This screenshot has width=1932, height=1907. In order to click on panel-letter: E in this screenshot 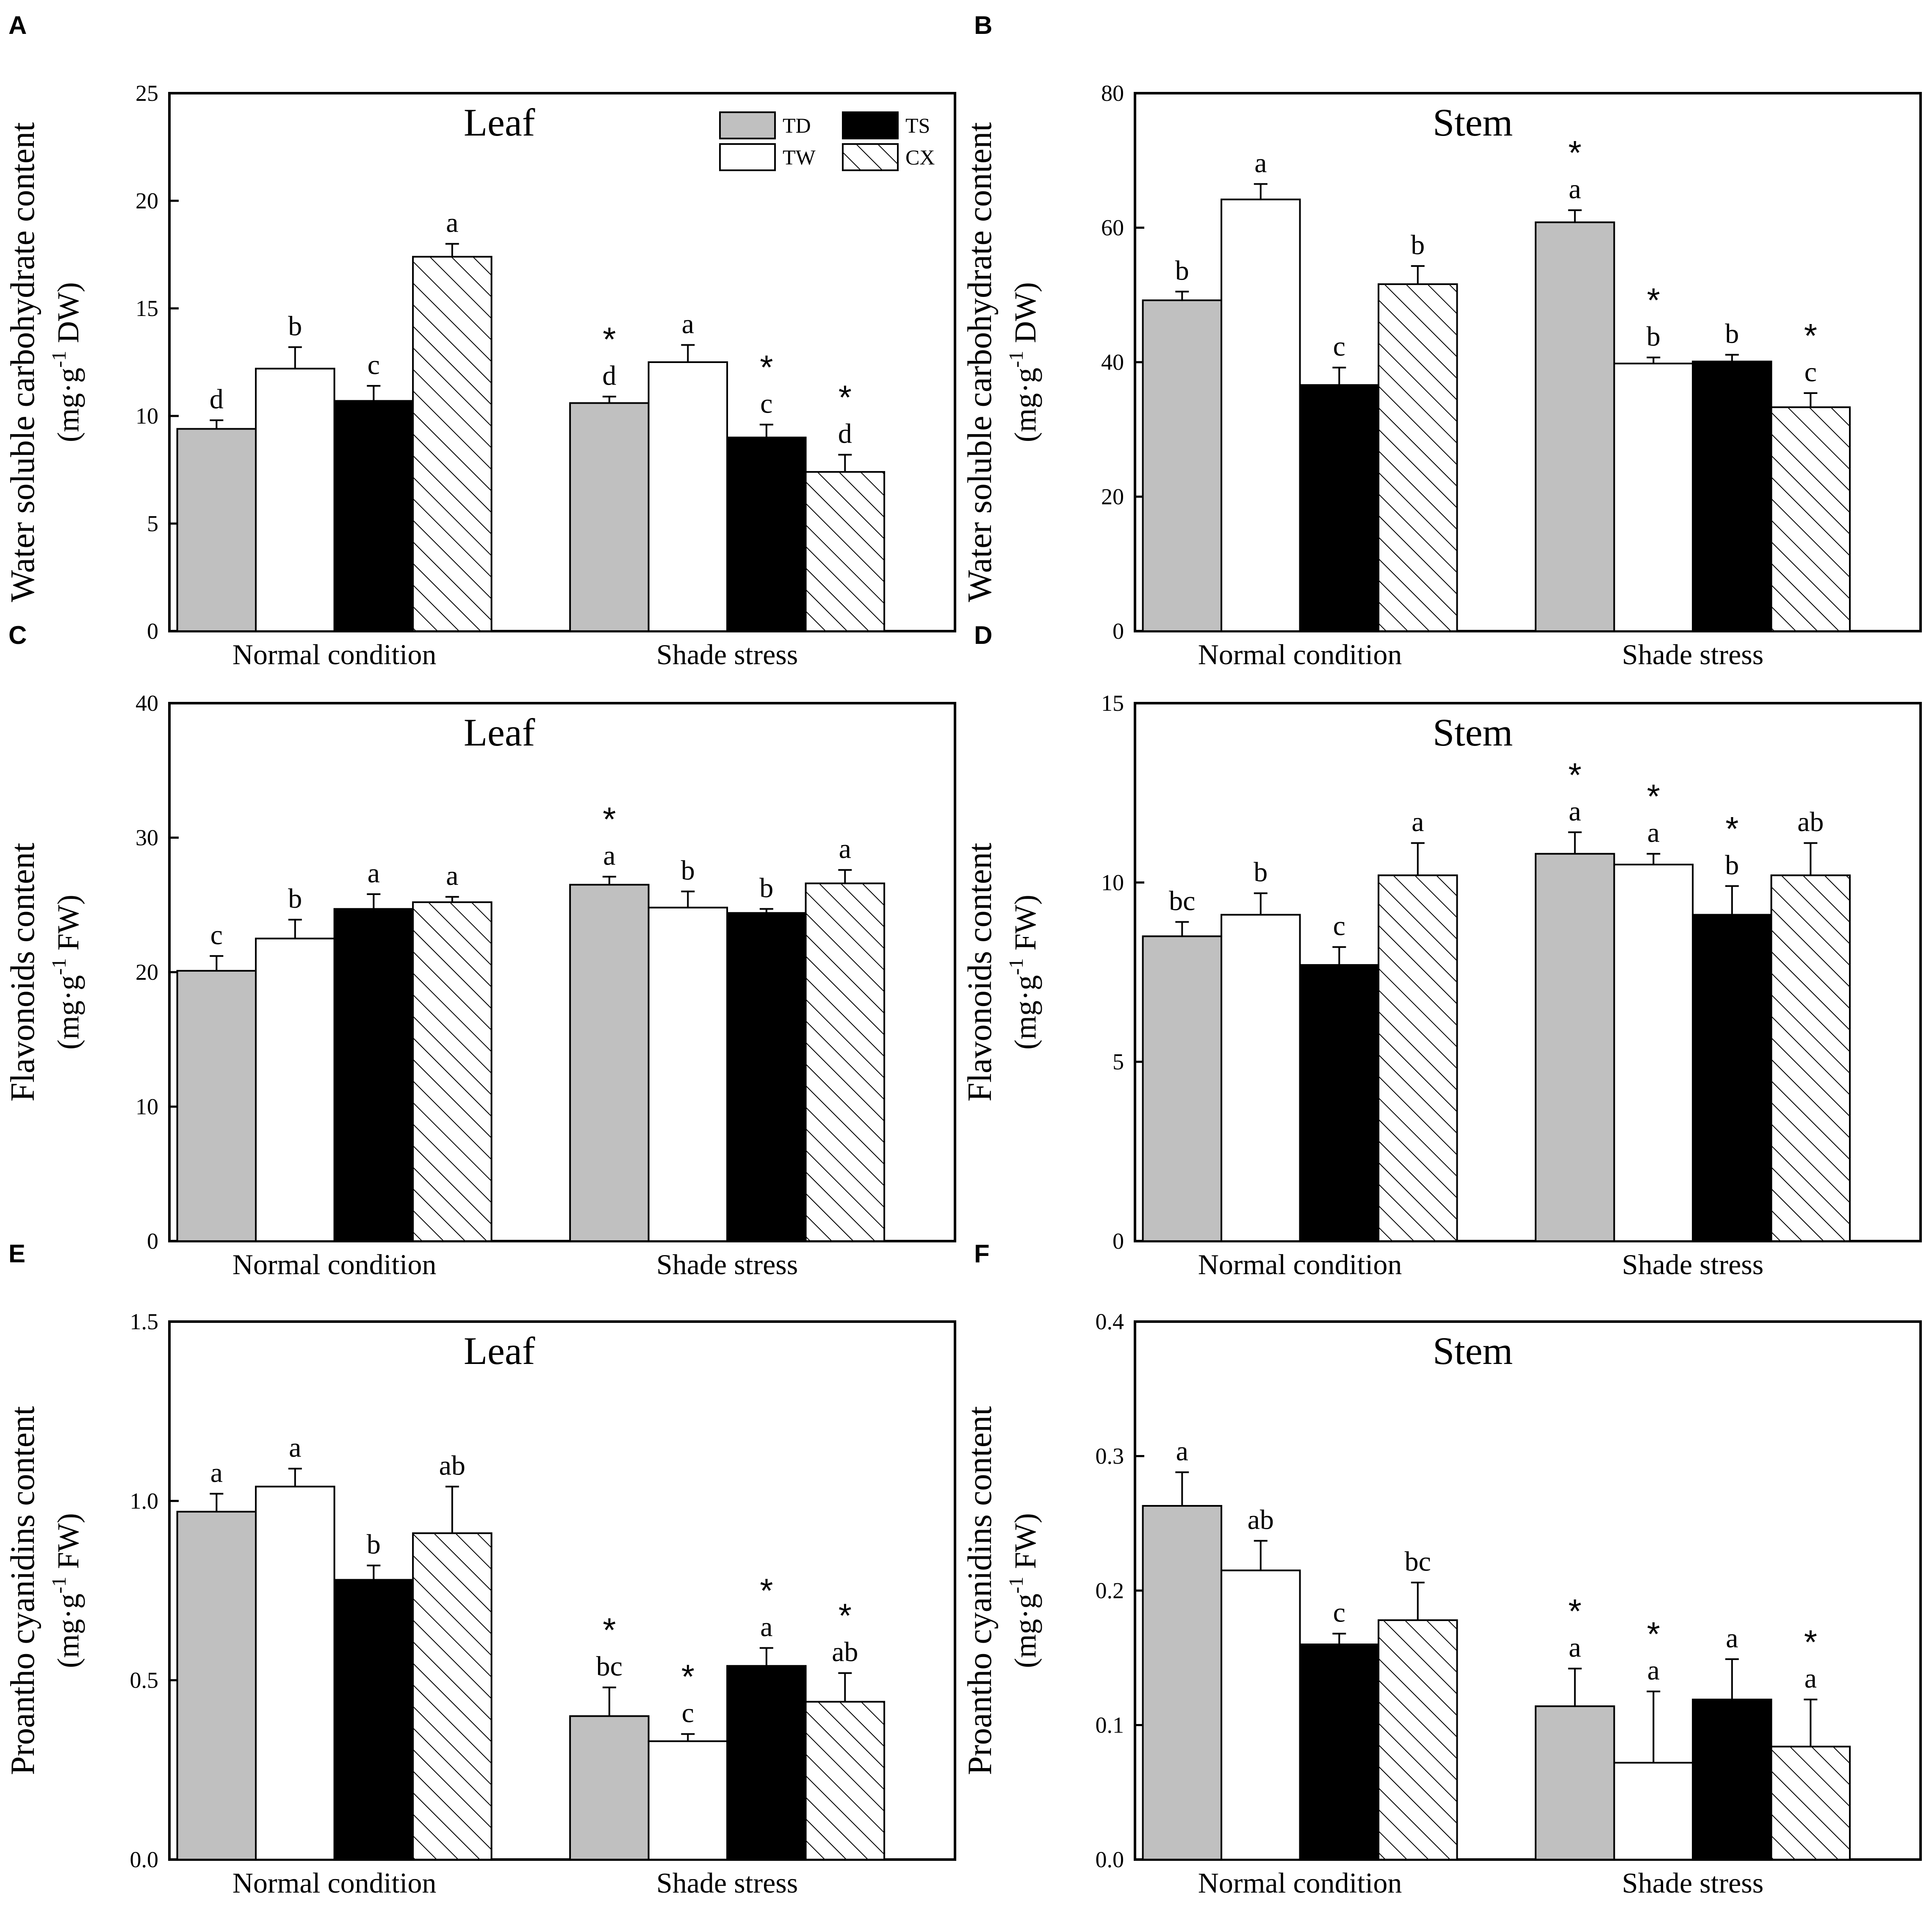, I will do `click(16, 1253)`.